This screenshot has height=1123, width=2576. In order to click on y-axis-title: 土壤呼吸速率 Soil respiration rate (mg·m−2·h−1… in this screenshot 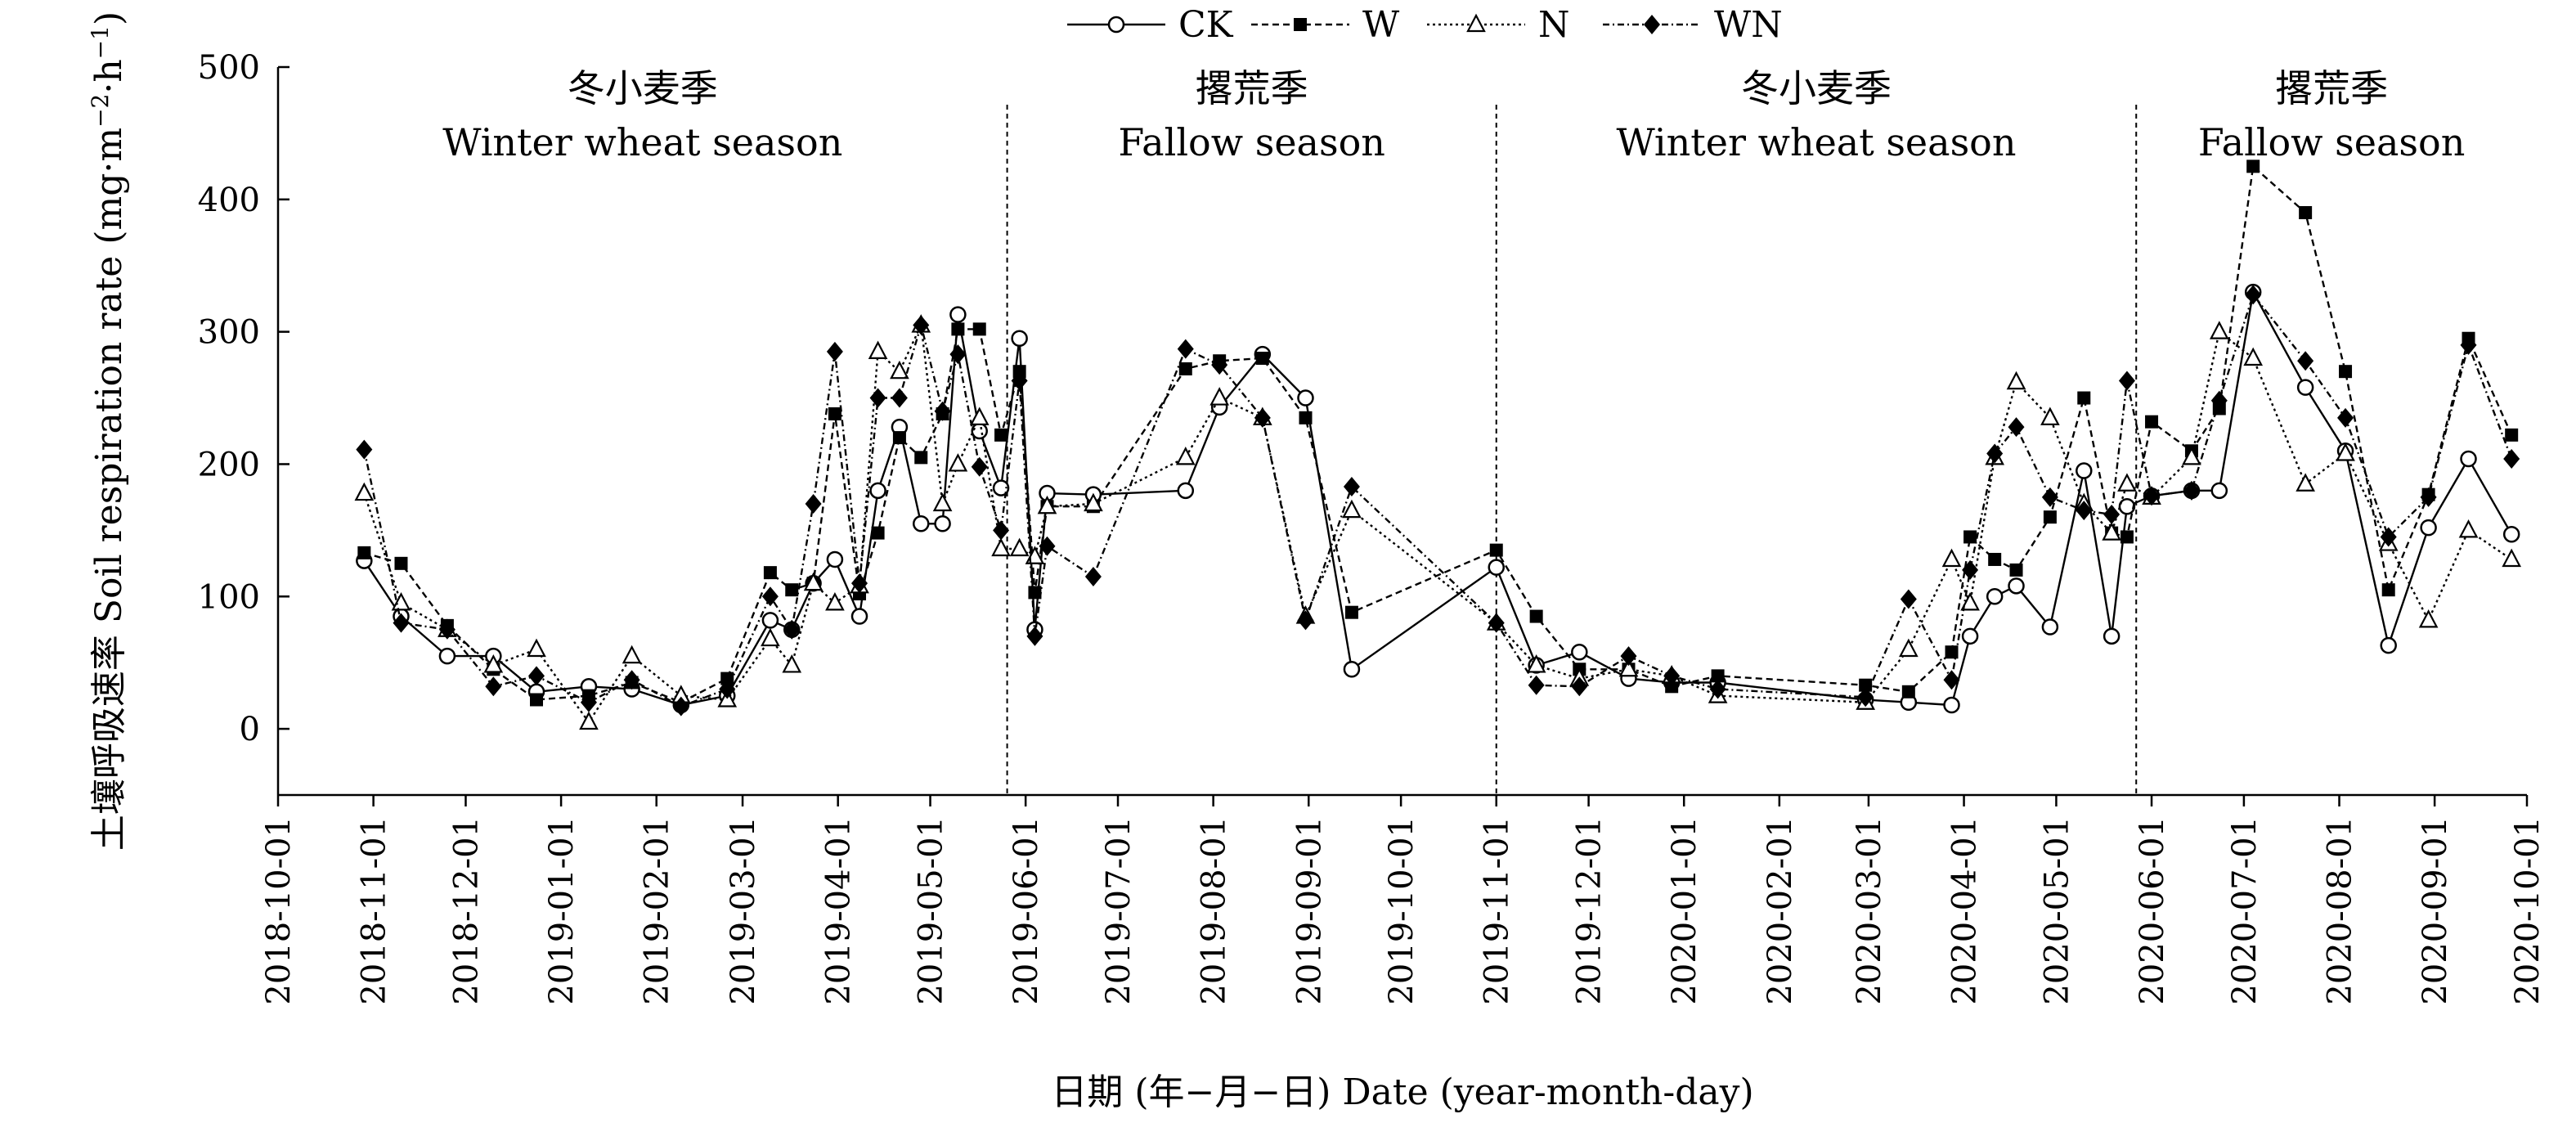, I will do `click(109, 431)`.